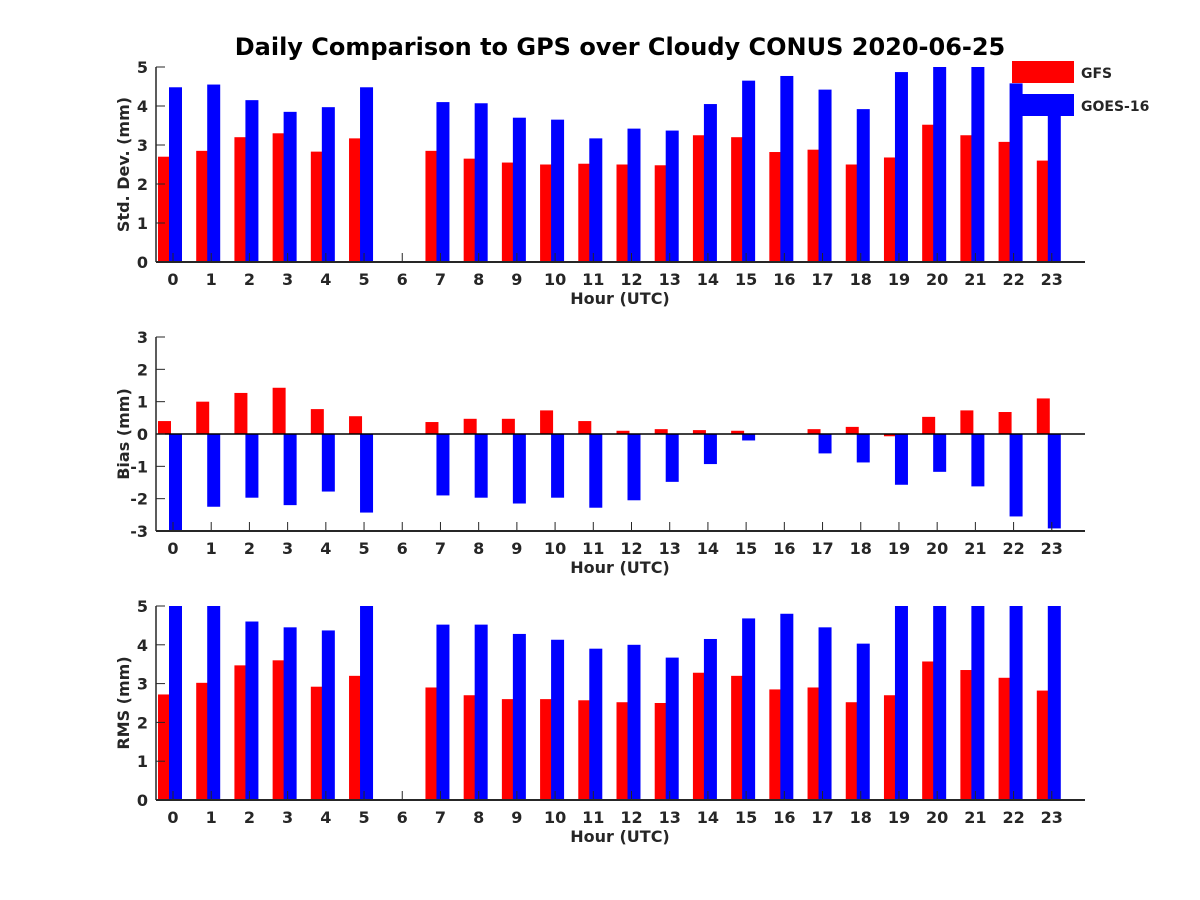  I want to click on y-tick-label: 3, so click(142, 337).